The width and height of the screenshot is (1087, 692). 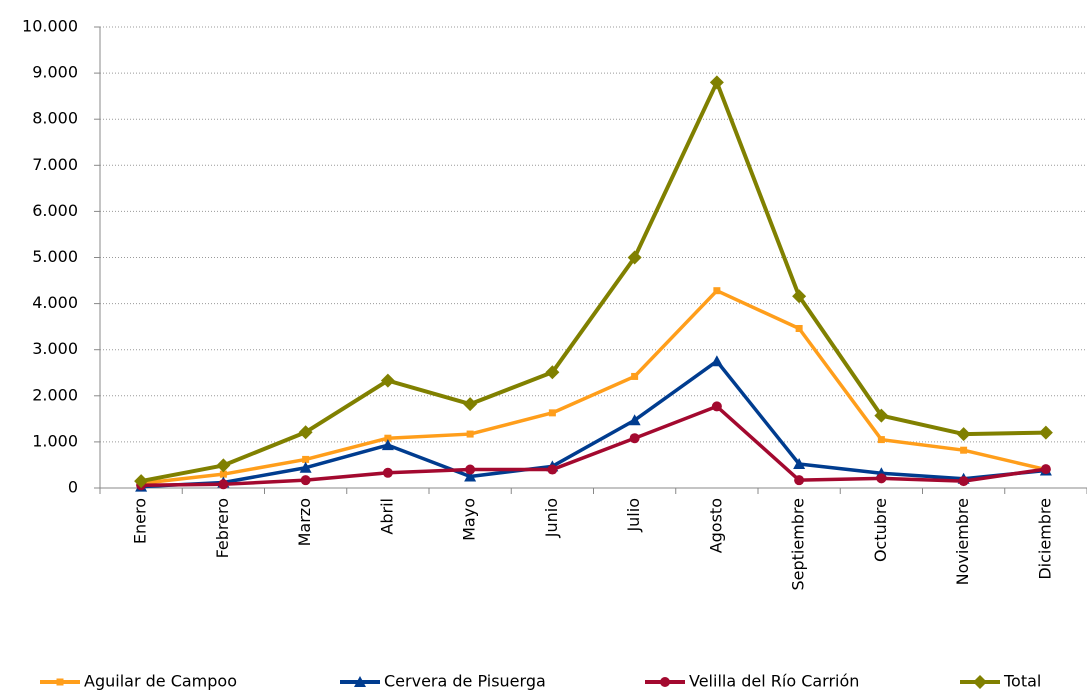 I want to click on y-tick-label: 5.000, so click(x=55, y=256).